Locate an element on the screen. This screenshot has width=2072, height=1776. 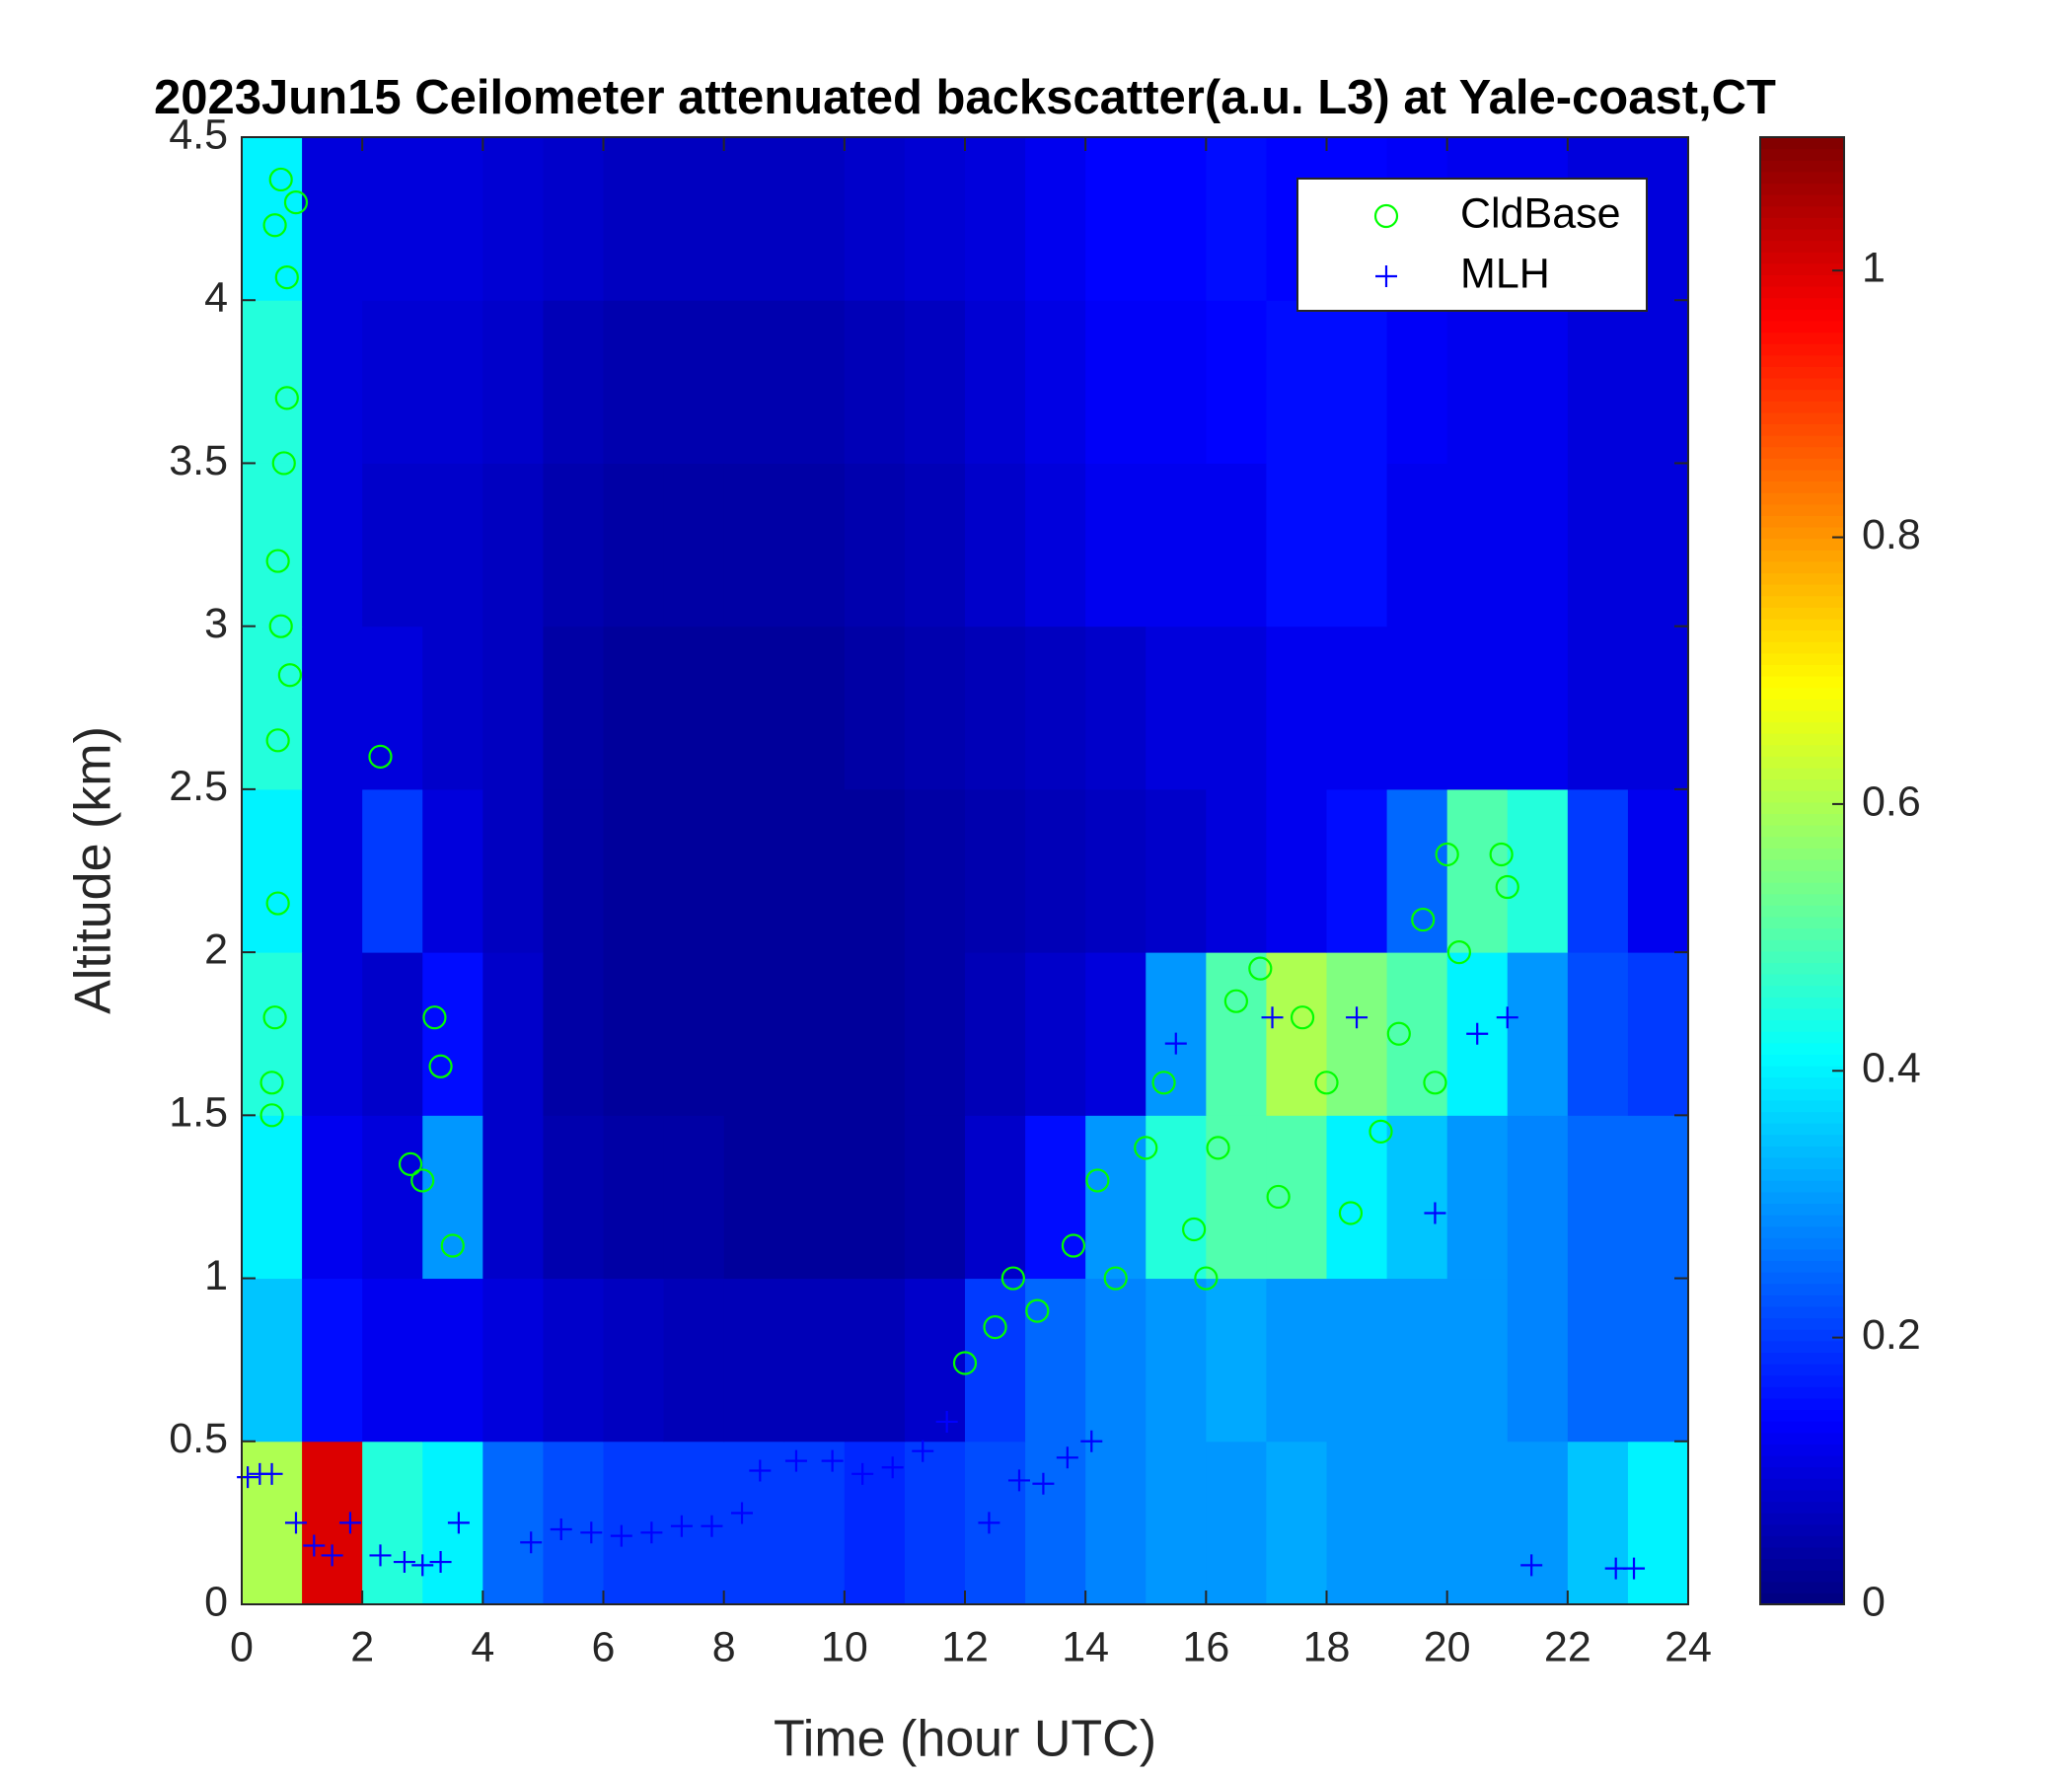
x-tick-label: 2 is located at coordinates (362, 1647).